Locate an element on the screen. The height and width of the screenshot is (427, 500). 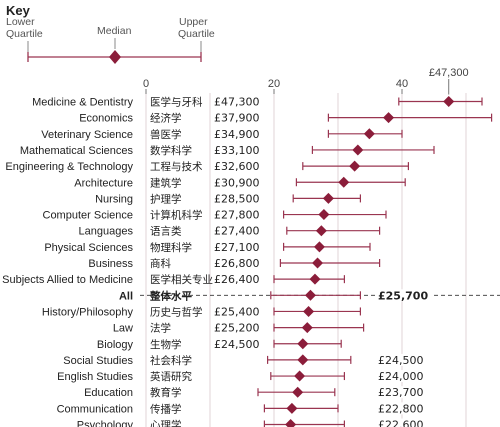
total-row: All 整体水平 £25,700 is located at coordinates (309, 295).